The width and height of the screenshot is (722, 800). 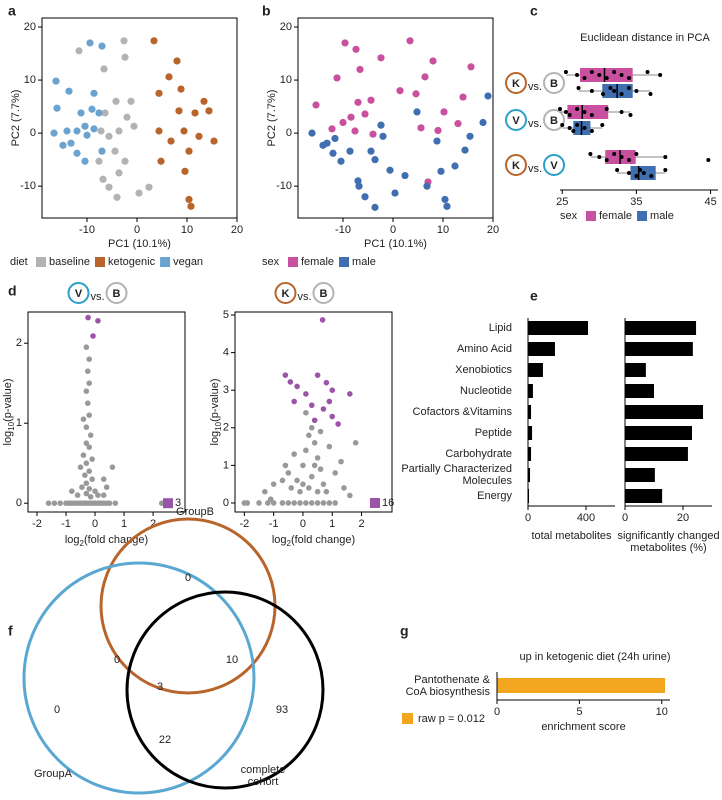 I want to click on legend-label: female, so click(x=615, y=216).